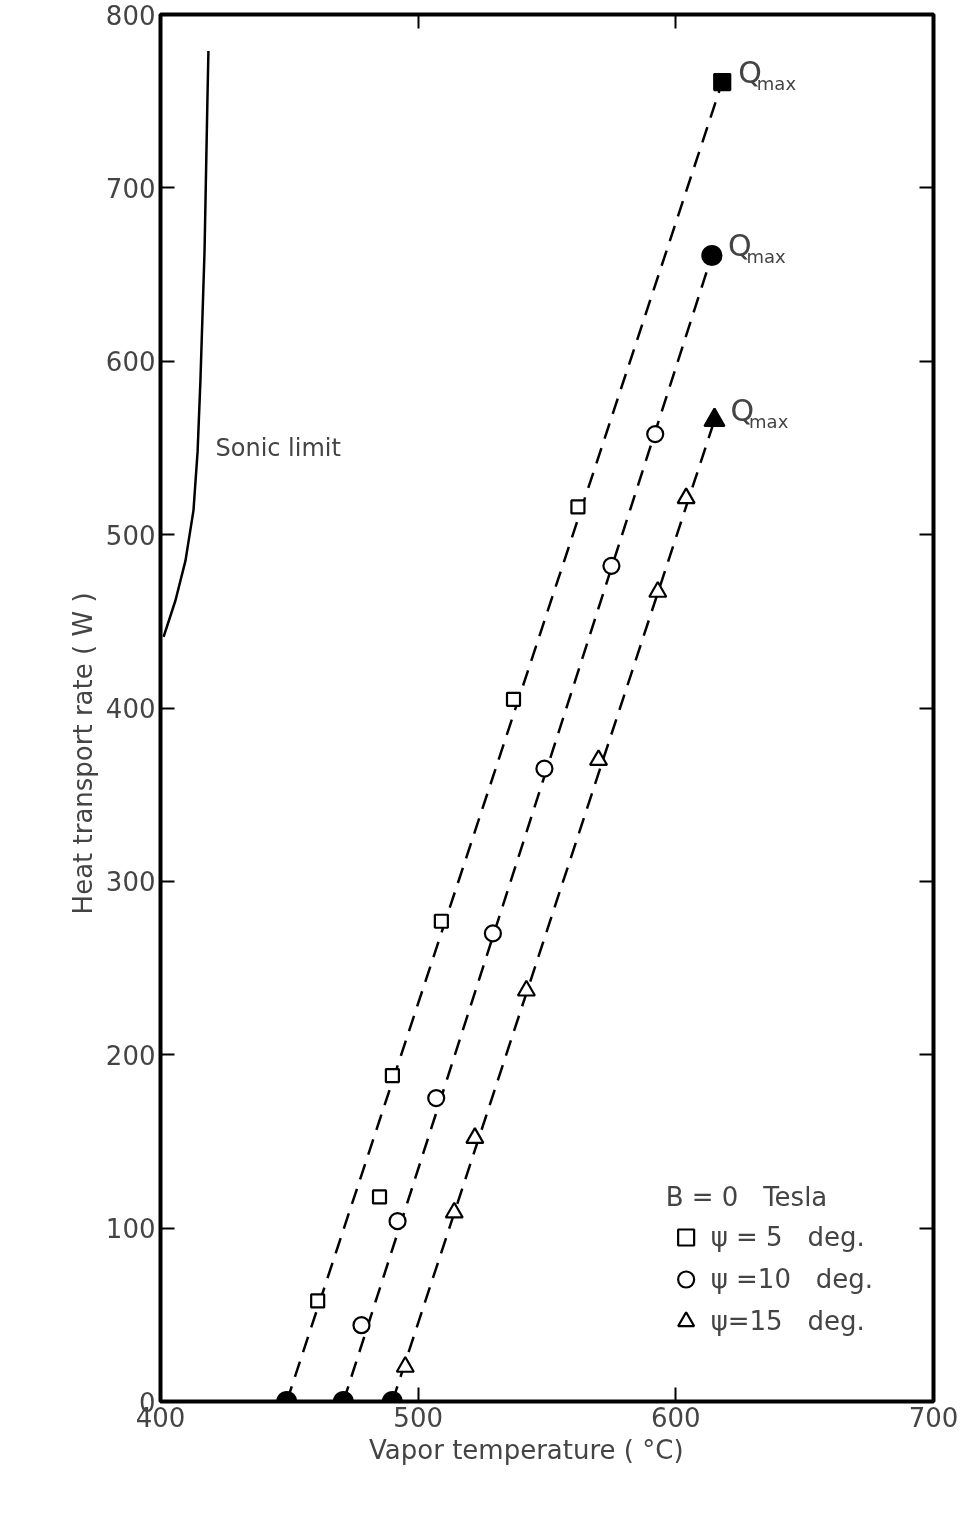 Image resolution: width=974 pixels, height=1528 pixels. Describe the element at coordinates (747, 1197) in the screenshot. I see `legend-title: B = 0 Tesla` at that location.